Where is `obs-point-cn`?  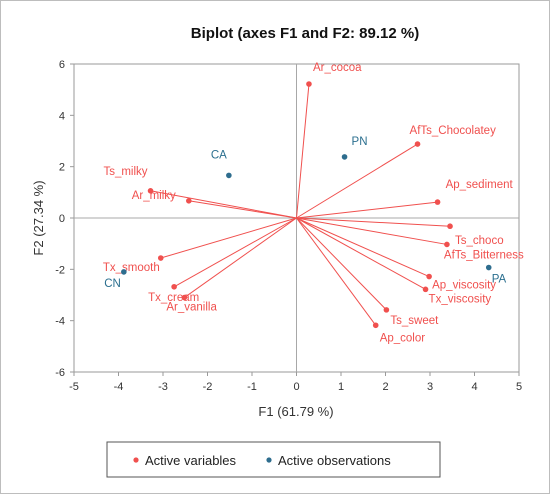 obs-point-cn is located at coordinates (124, 272).